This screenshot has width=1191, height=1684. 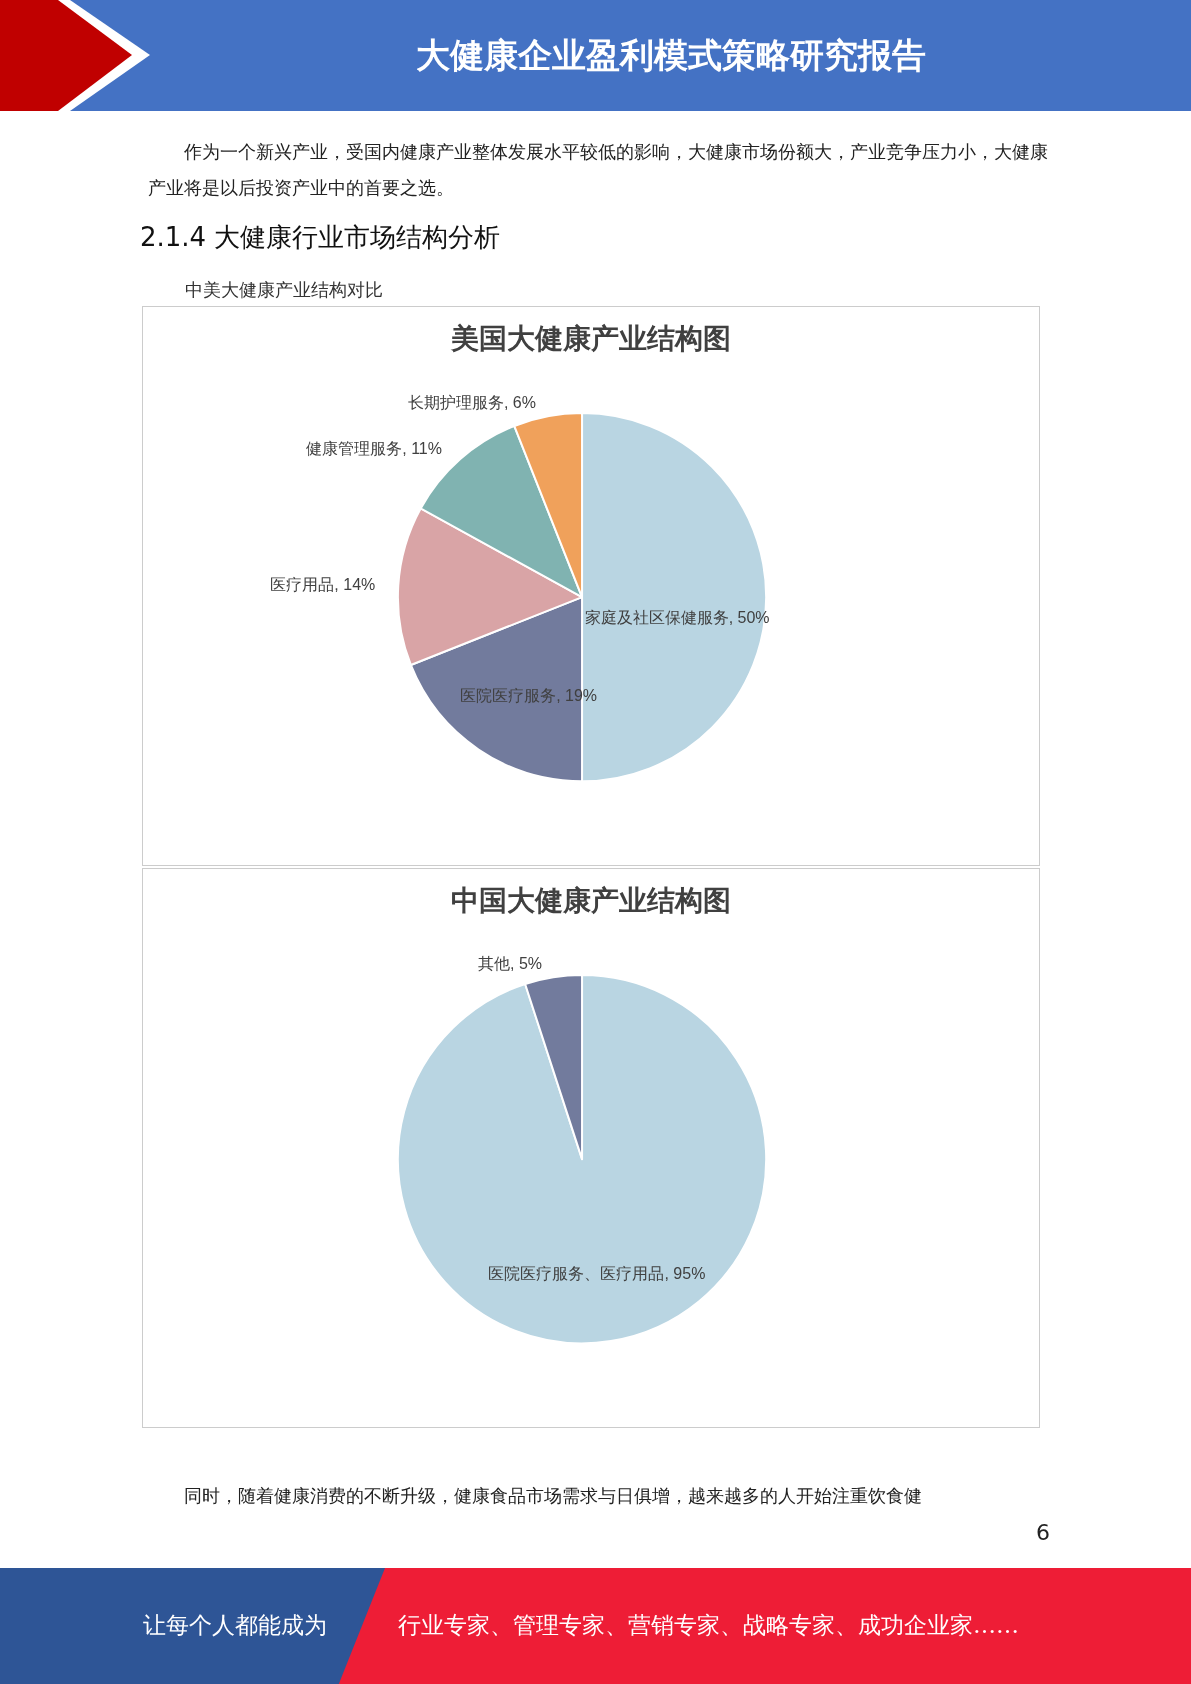 What do you see at coordinates (471, 403) in the screenshot?
I see `slice-label: 长期护理服务, 6%` at bounding box center [471, 403].